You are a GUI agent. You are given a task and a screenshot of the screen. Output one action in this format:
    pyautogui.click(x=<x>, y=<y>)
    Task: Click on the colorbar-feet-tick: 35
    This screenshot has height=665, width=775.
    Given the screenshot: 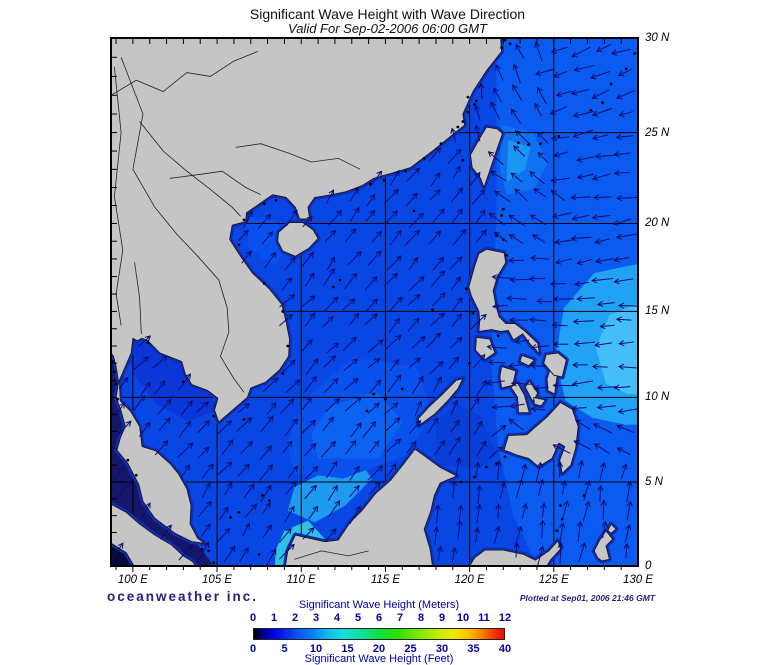 What is the action you would take?
    pyautogui.click(x=473, y=649)
    